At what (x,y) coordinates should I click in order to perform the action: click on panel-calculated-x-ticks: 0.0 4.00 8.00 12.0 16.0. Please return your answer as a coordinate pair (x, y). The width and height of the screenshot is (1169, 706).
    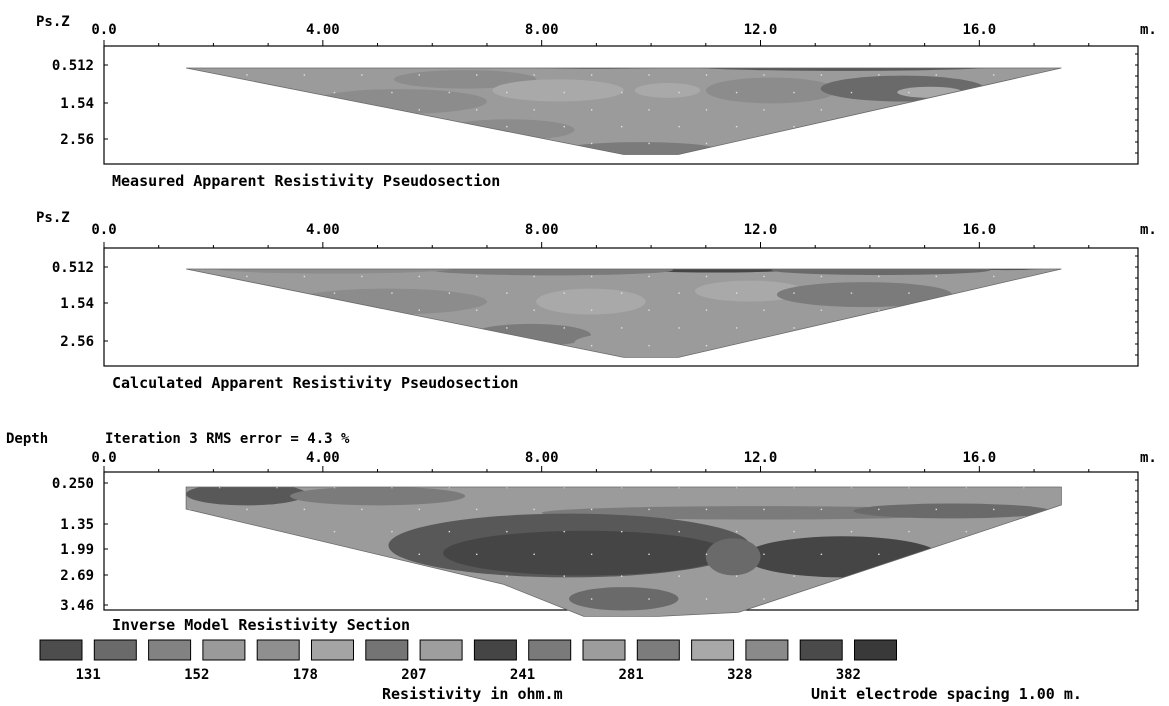
    Looking at the image, I should click on (589, 235).